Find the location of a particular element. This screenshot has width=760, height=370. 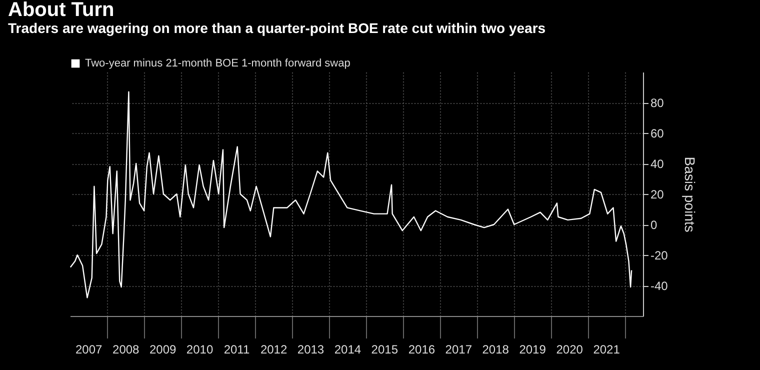

x-tick-label: 2017 is located at coordinates (458, 349).